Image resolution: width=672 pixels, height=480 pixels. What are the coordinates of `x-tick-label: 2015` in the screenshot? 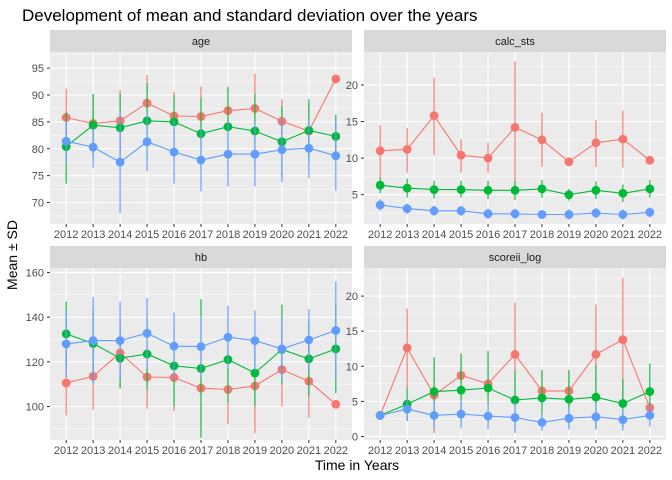 It's located at (147, 451).